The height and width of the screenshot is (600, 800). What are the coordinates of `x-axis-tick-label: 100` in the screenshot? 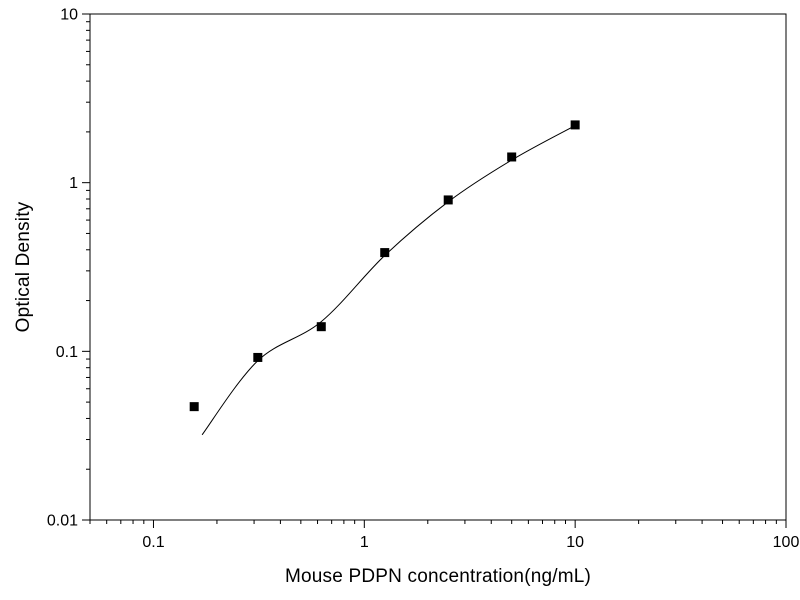 It's located at (786, 542).